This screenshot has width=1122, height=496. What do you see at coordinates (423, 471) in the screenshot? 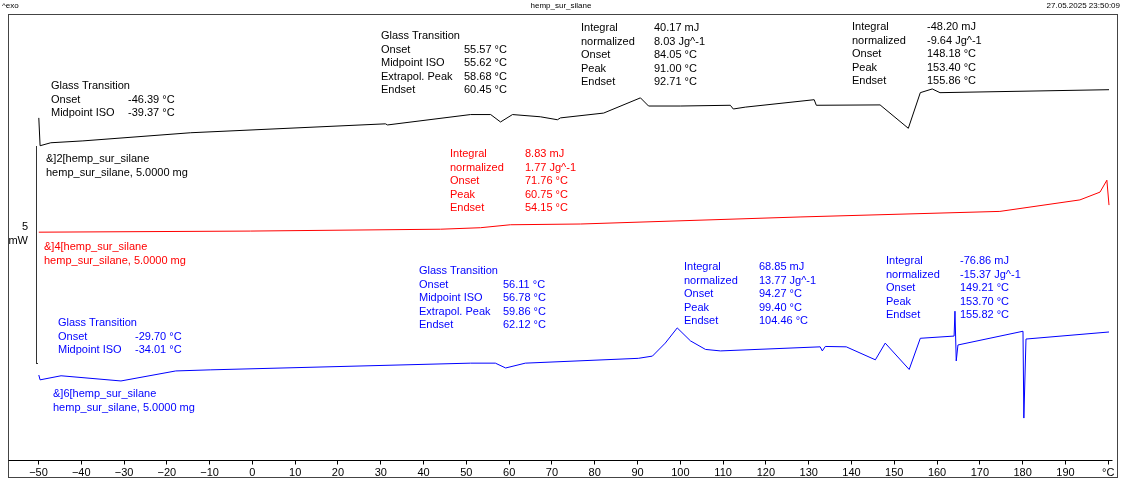
I see `x-tick-label: 40` at bounding box center [423, 471].